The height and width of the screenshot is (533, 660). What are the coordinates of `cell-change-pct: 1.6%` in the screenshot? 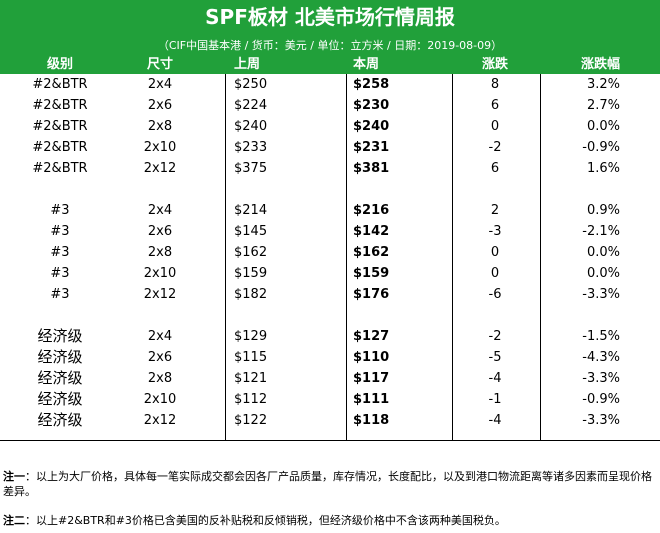 It's located at (603, 168).